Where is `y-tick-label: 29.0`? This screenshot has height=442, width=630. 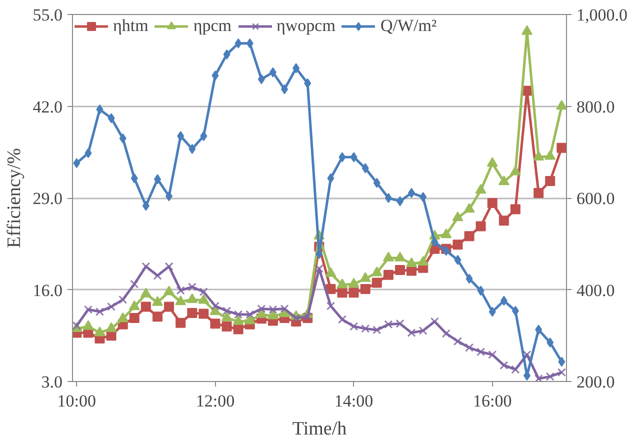 y-tick-label: 29.0 is located at coordinates (47, 198).